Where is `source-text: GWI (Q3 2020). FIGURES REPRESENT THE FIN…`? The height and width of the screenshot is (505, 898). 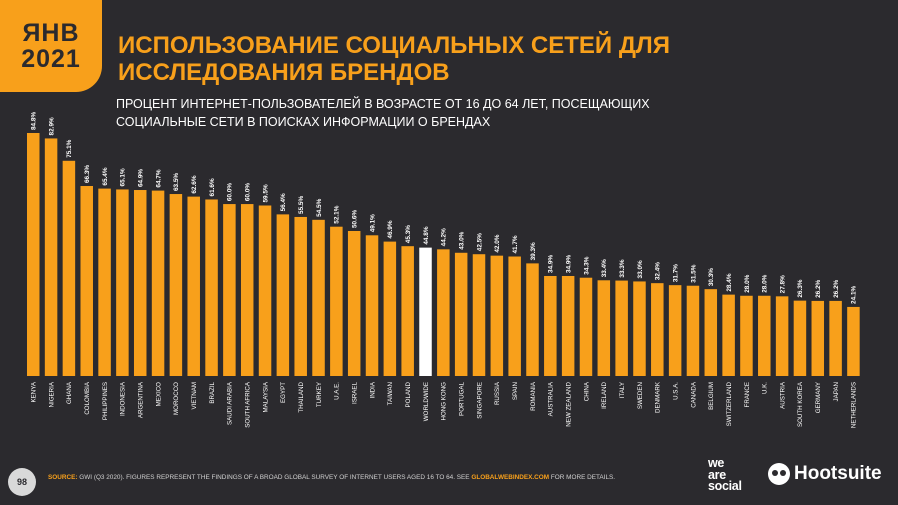 source-text: GWI (Q3 2020). FIGURES REPRESENT THE FIN… is located at coordinates (274, 477).